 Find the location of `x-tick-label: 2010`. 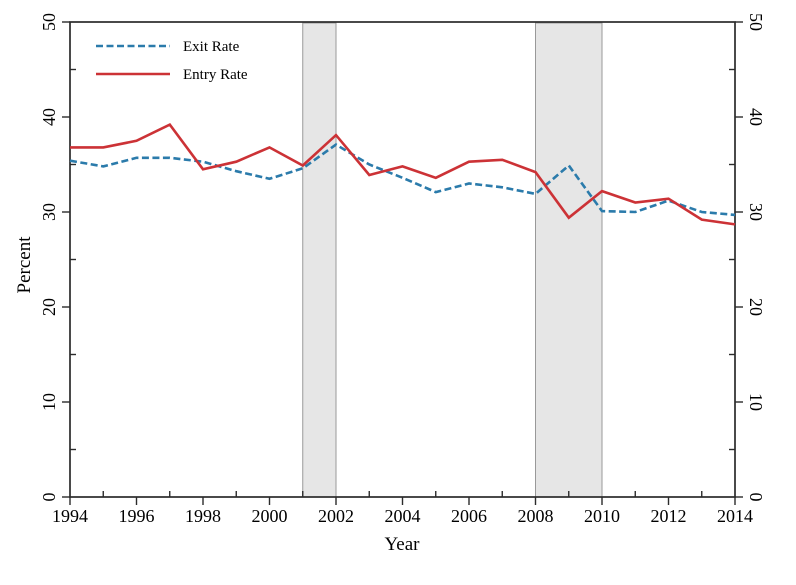

x-tick-label: 2010 is located at coordinates (602, 516).